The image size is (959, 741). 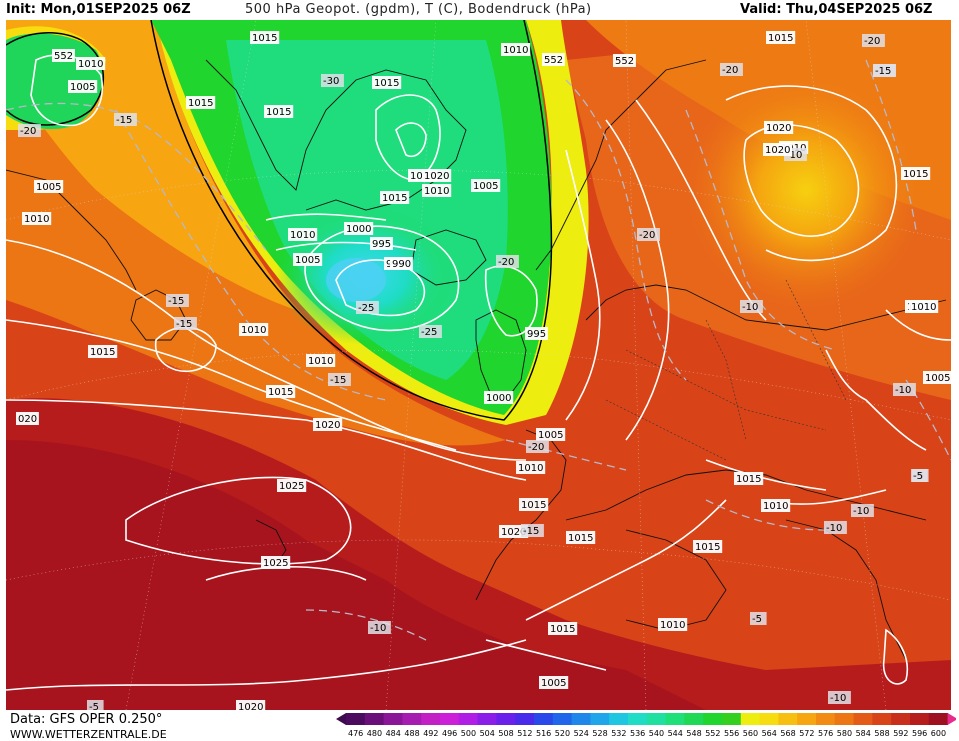 I want to click on isobar-label: 1025, so click(x=292, y=485).